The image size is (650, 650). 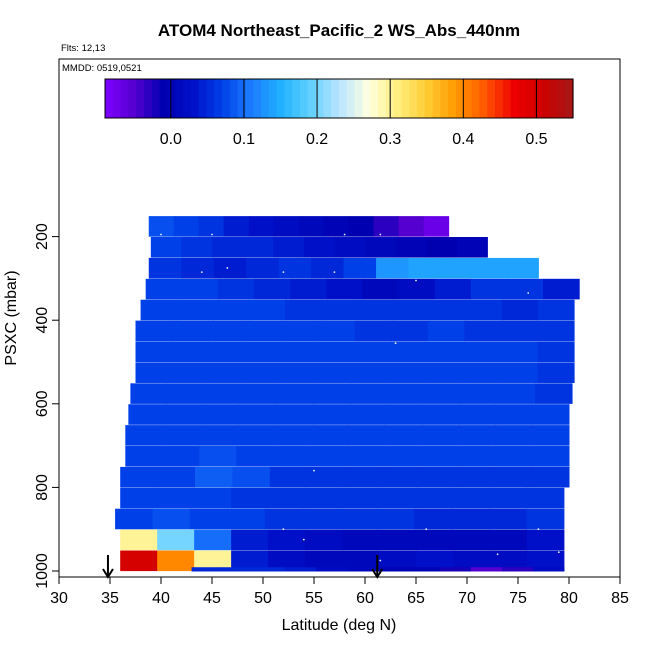 I want to click on dates-label: MMDD: 0519,0521, so click(x=102, y=68).